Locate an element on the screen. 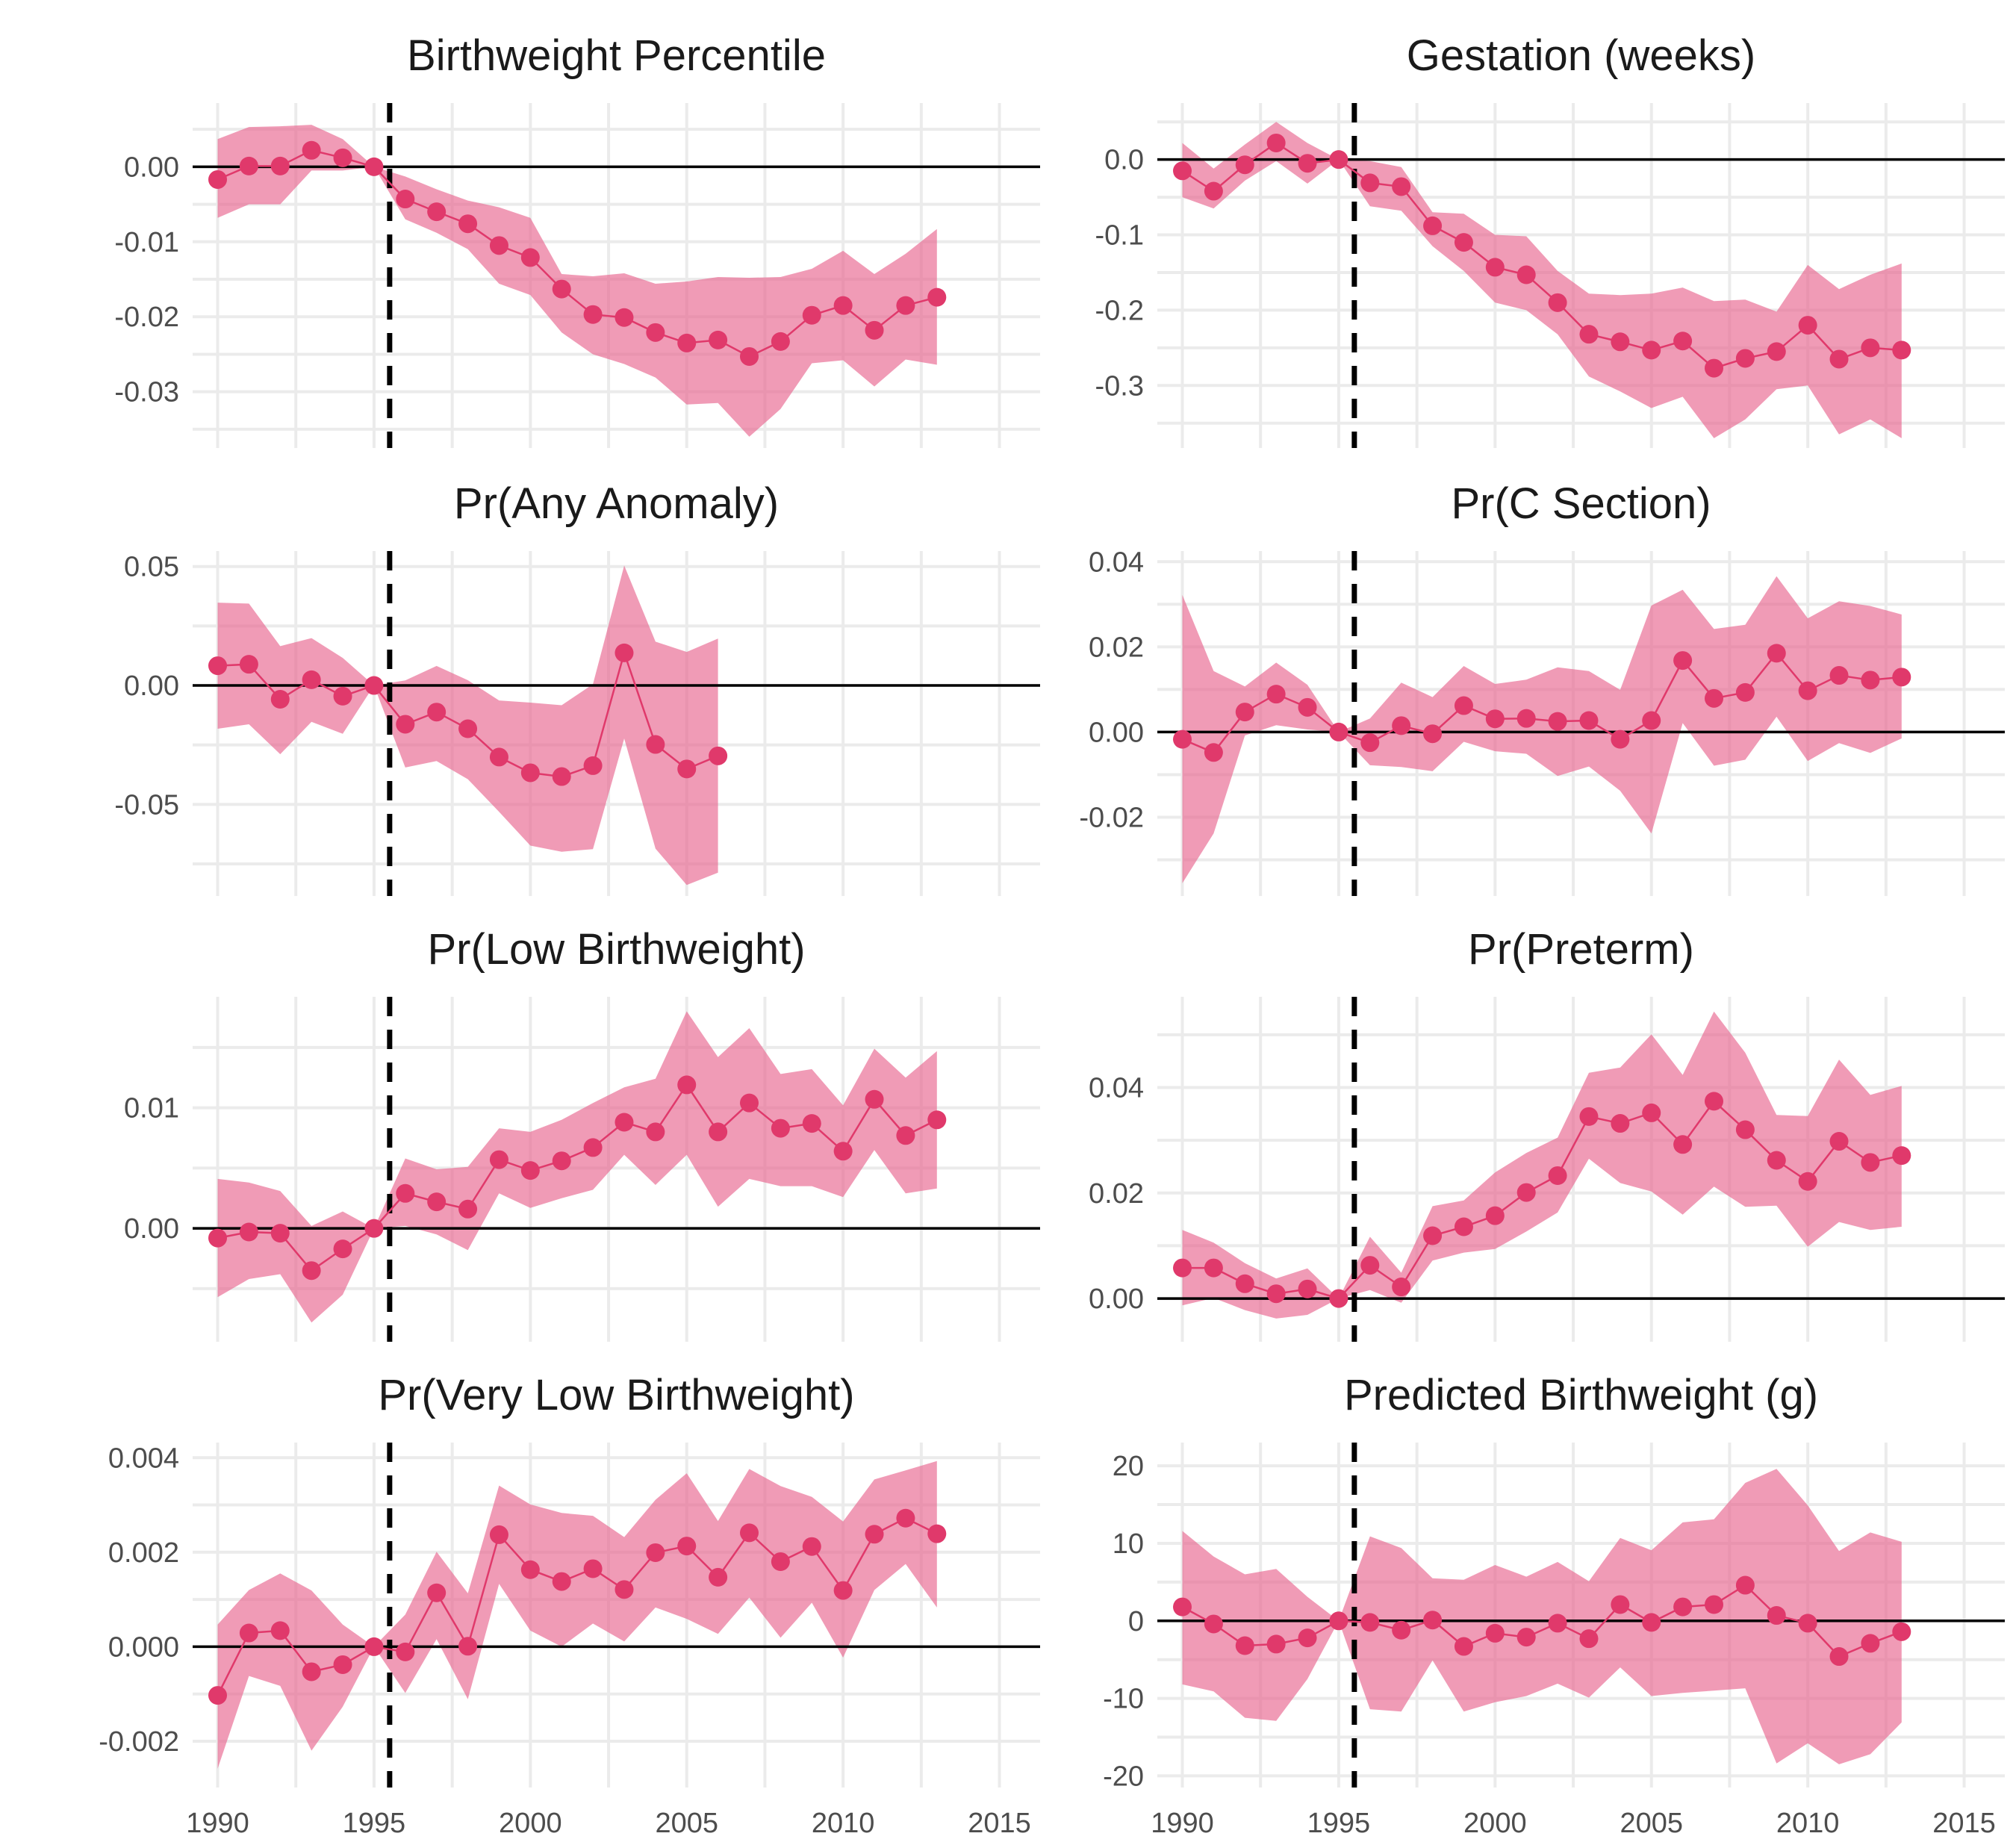 The image size is (2016, 1848). x-tick-label: 1995 is located at coordinates (374, 1823).